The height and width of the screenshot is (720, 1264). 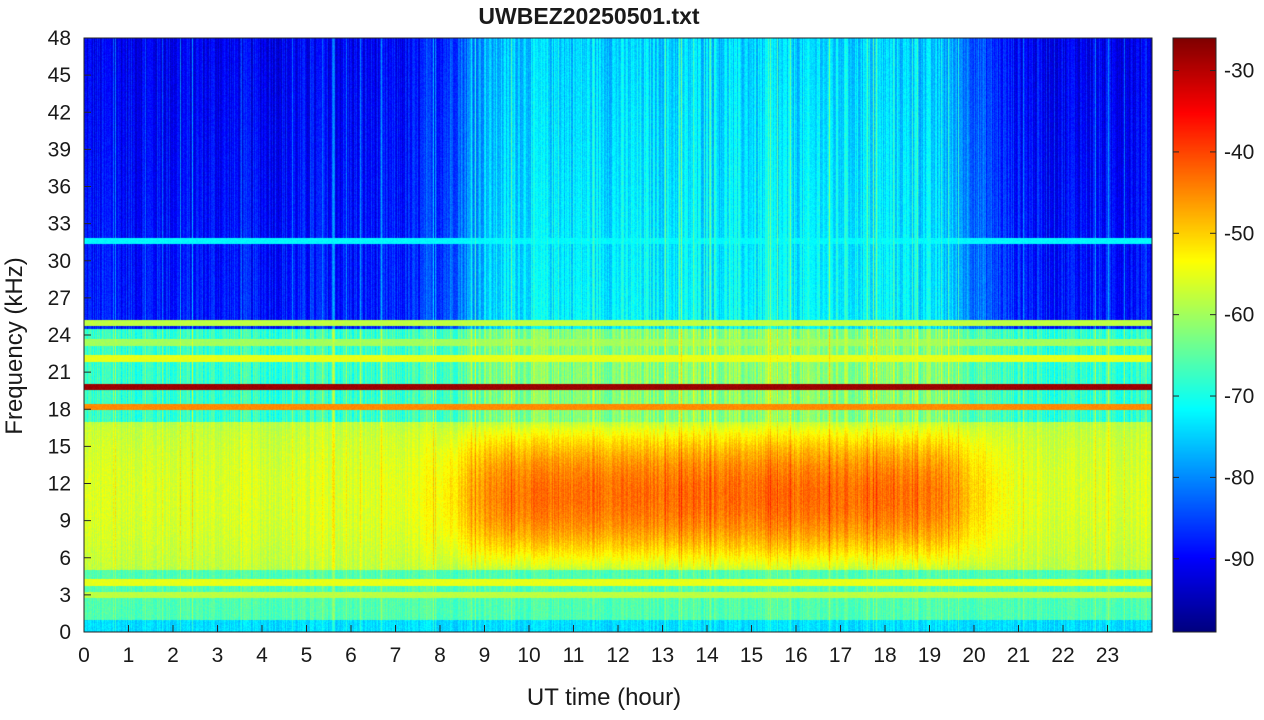 I want to click on x-tick-label: 0, so click(x=84, y=655).